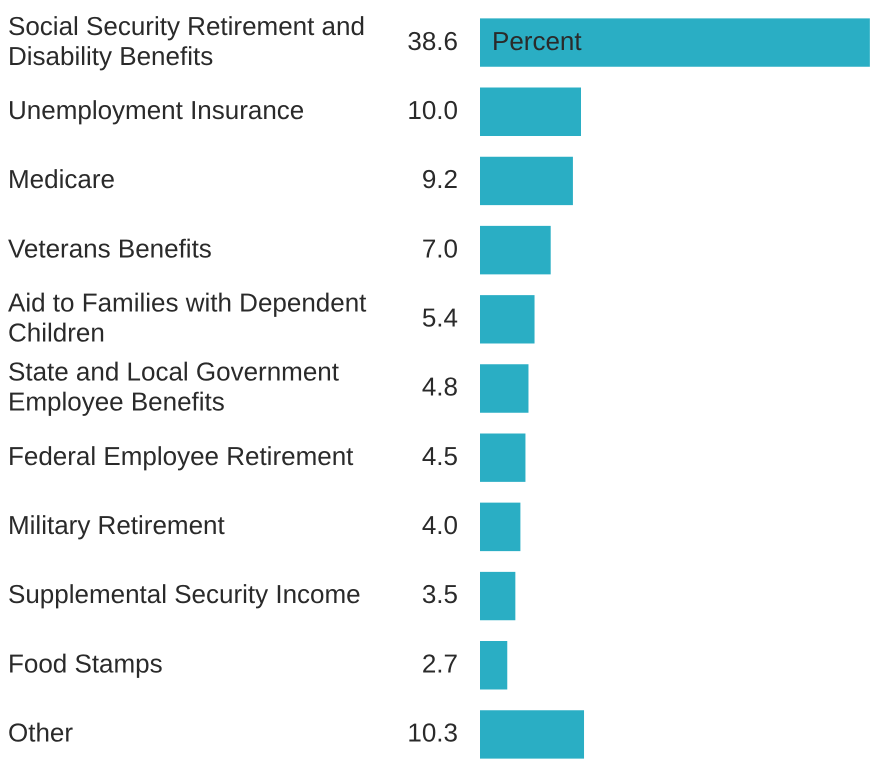 The height and width of the screenshot is (777, 892). I want to click on data-label: 4.0, so click(440, 525).